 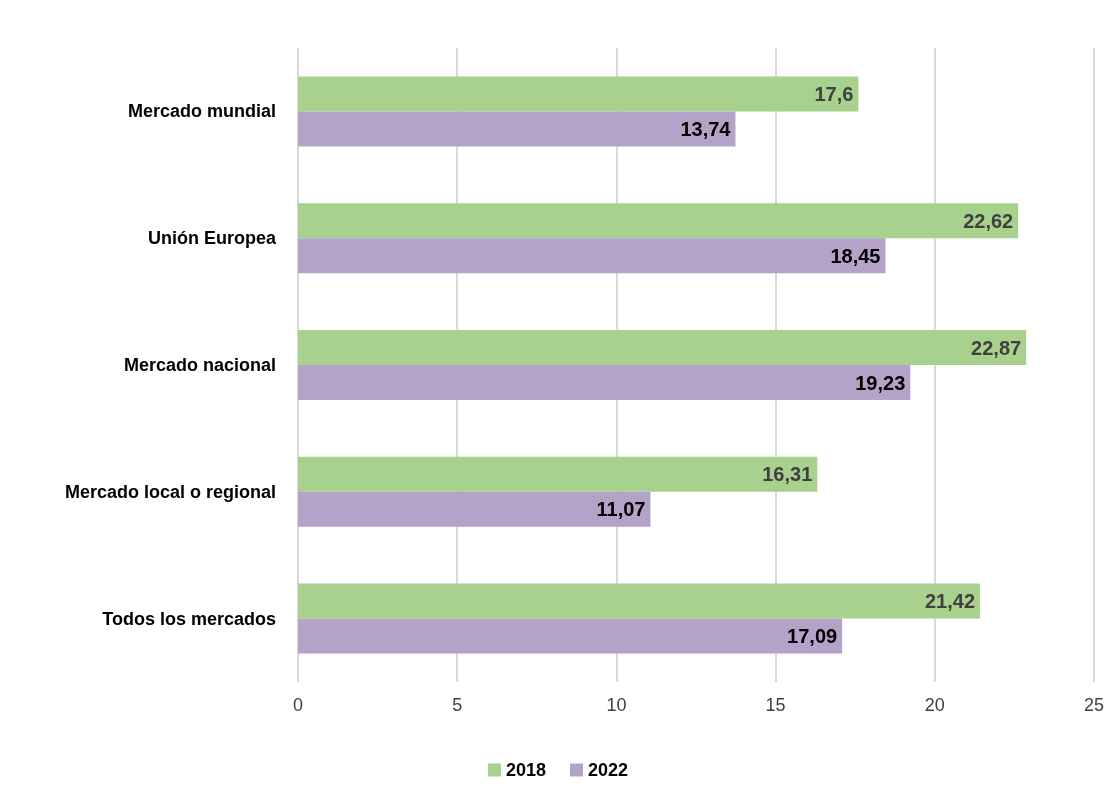 What do you see at coordinates (855, 255) in the screenshot?
I see `data-label: 18,45` at bounding box center [855, 255].